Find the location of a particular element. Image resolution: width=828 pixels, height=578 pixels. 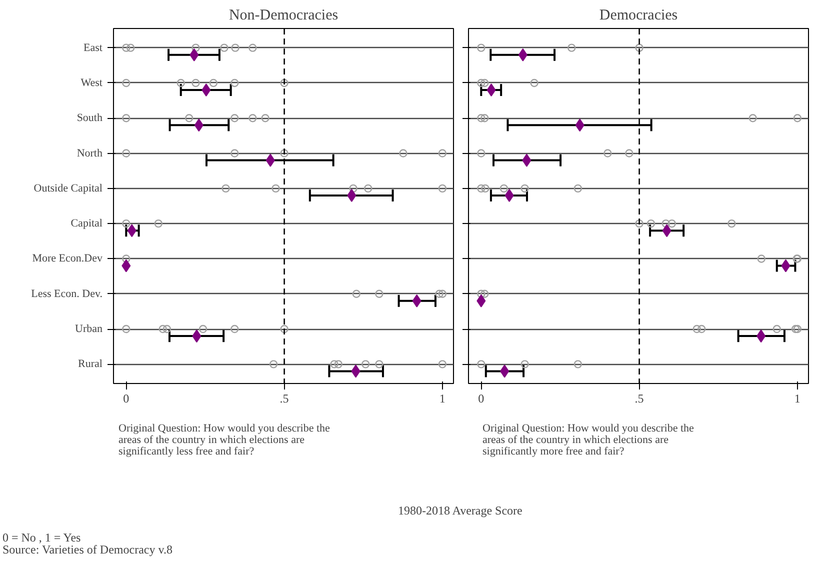

y-tick-label: Urban is located at coordinates (89, 329).